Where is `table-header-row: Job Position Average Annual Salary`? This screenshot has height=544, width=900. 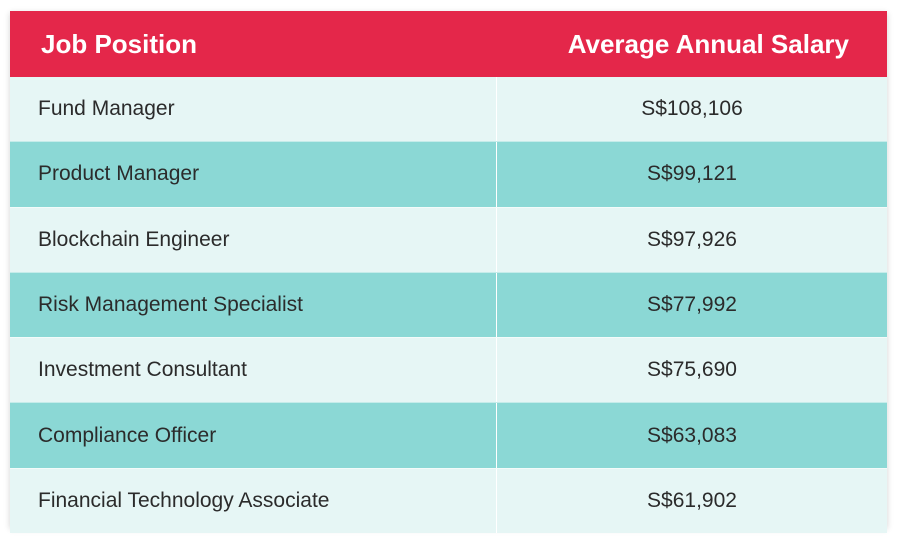
table-header-row: Job Position Average Annual Salary is located at coordinates (448, 44).